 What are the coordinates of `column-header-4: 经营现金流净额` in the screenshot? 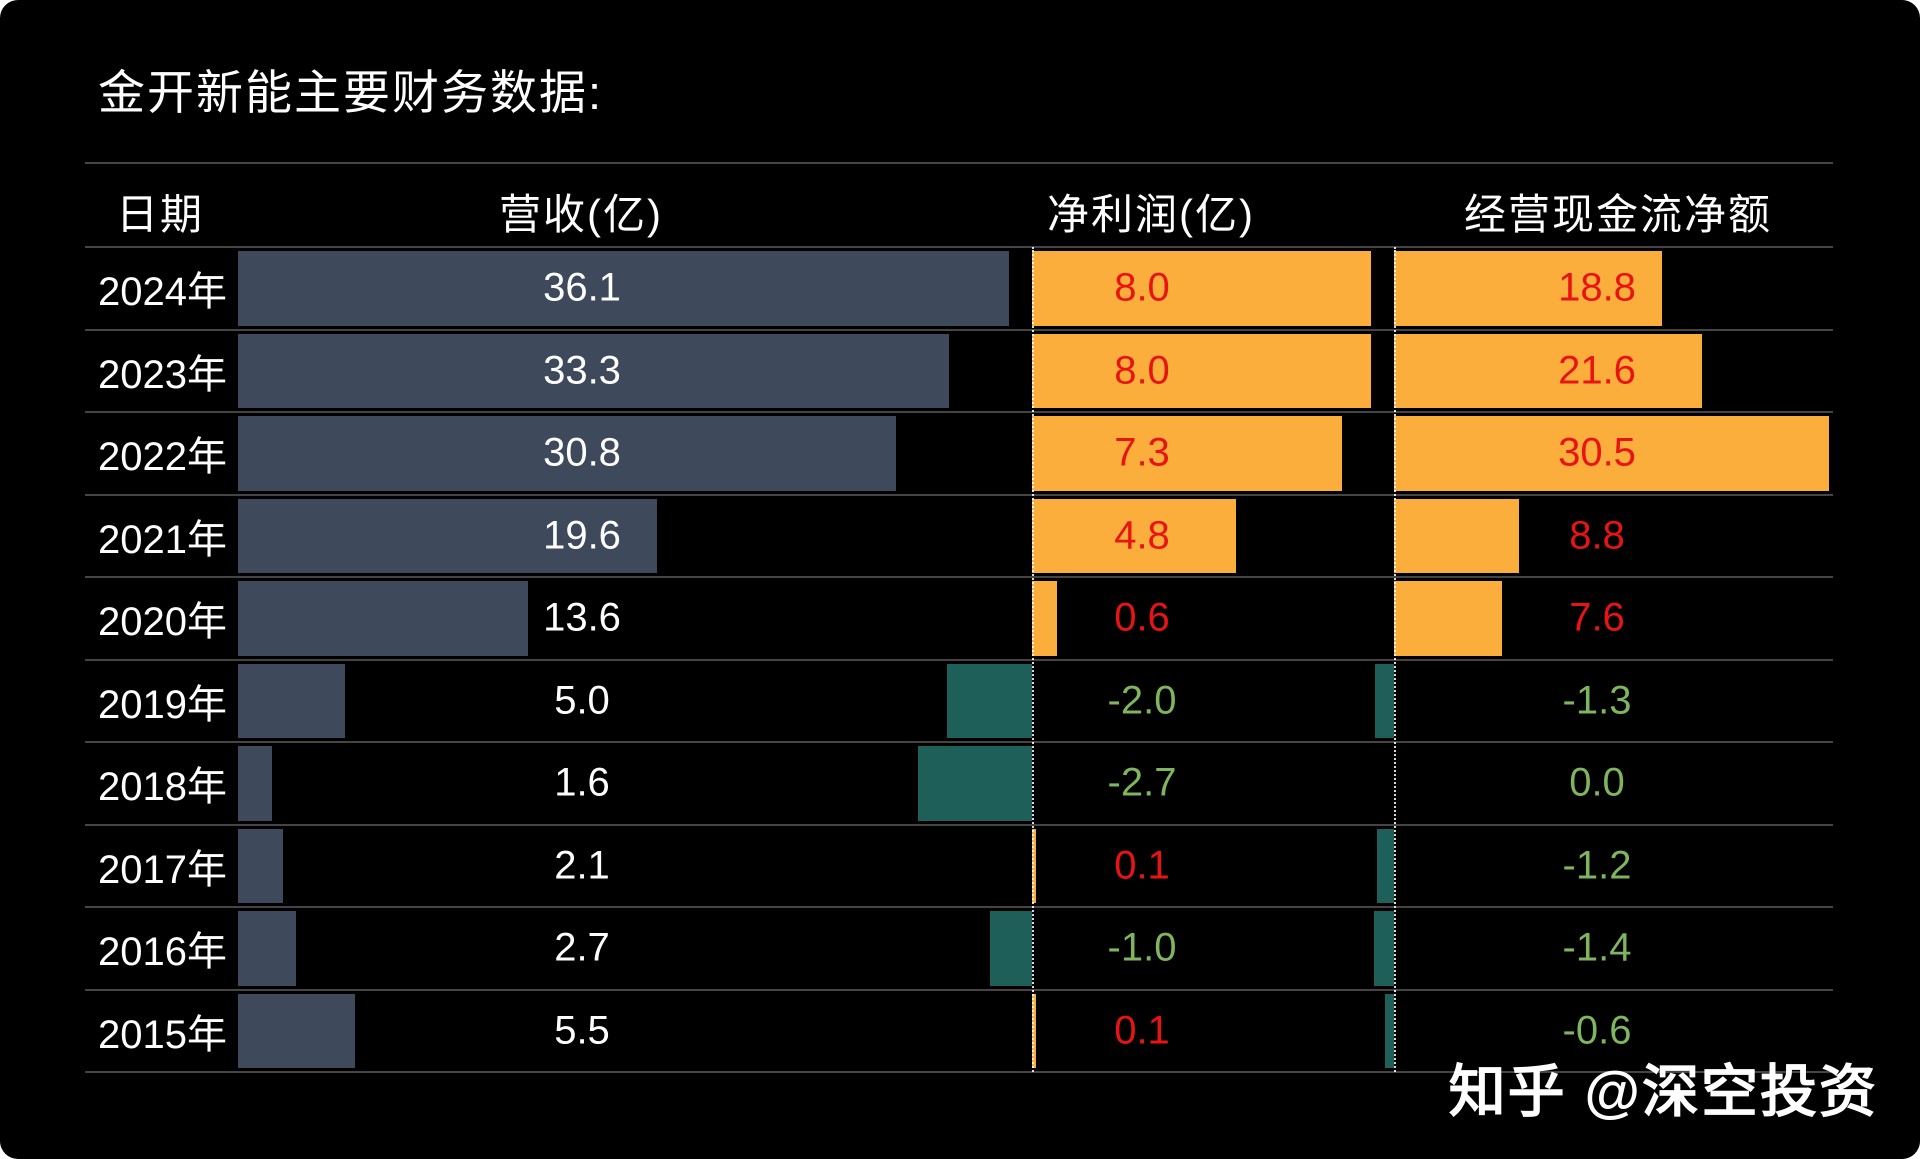 It's located at (1618, 214).